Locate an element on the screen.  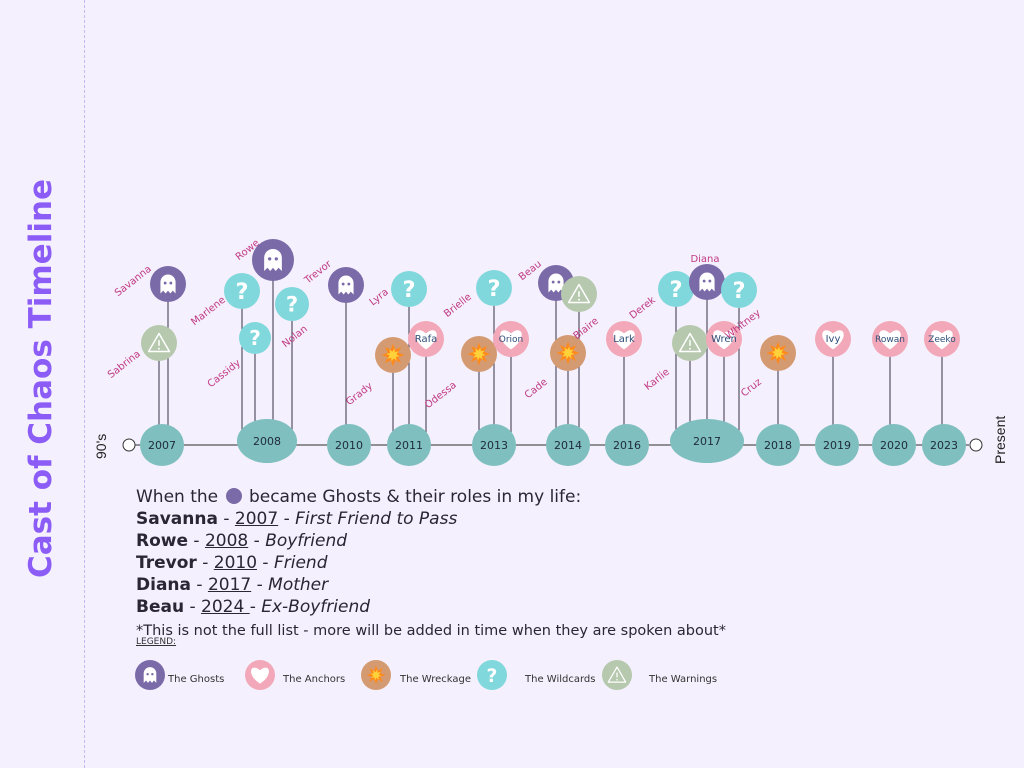
year-bubble-2017: 2017 is located at coordinates (707, 441).